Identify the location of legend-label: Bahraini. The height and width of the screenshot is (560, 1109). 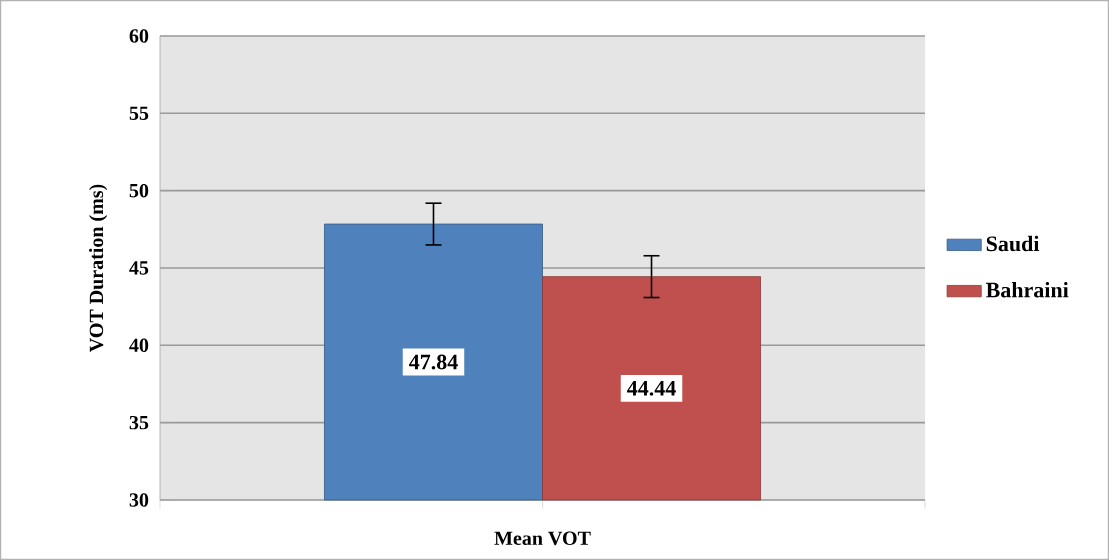
(1027, 290).